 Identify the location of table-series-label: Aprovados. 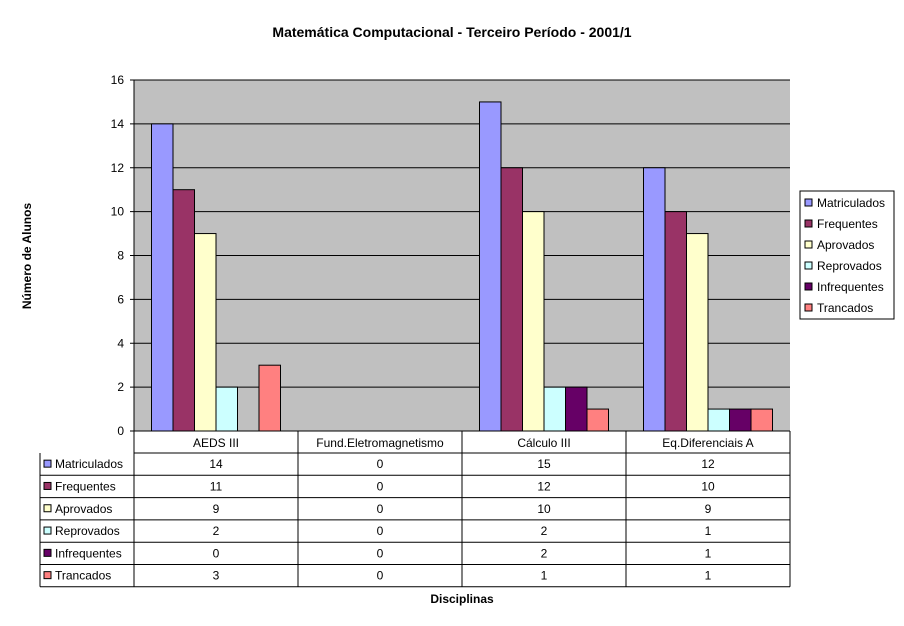
(83, 509).